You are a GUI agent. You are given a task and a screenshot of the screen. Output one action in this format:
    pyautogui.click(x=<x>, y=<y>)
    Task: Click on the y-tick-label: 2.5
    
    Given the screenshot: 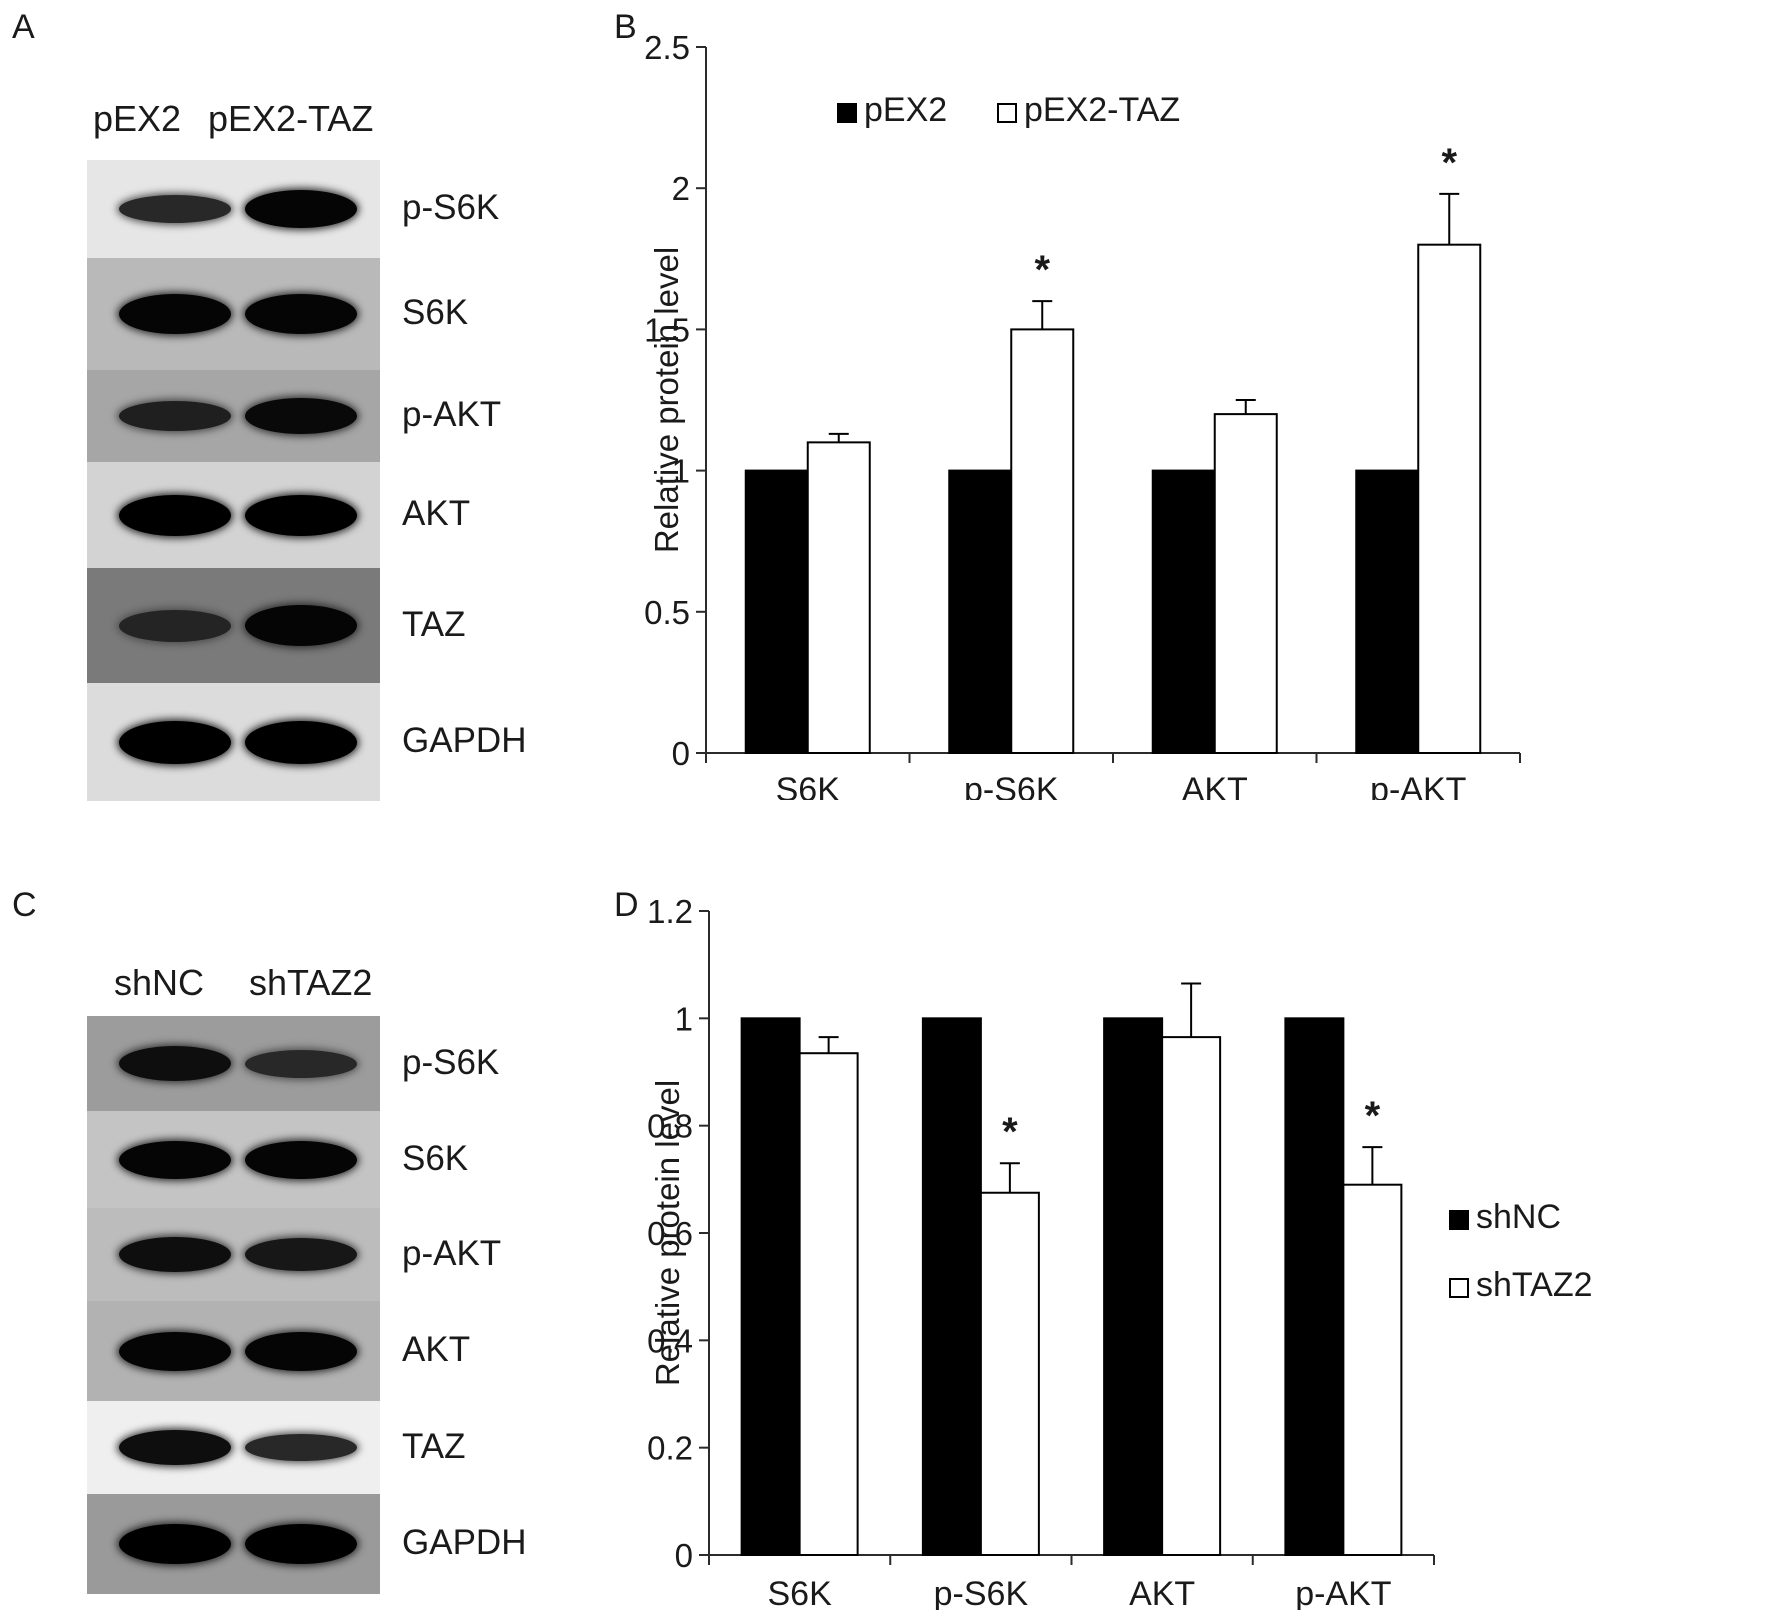 What is the action you would take?
    pyautogui.click(x=667, y=47)
    